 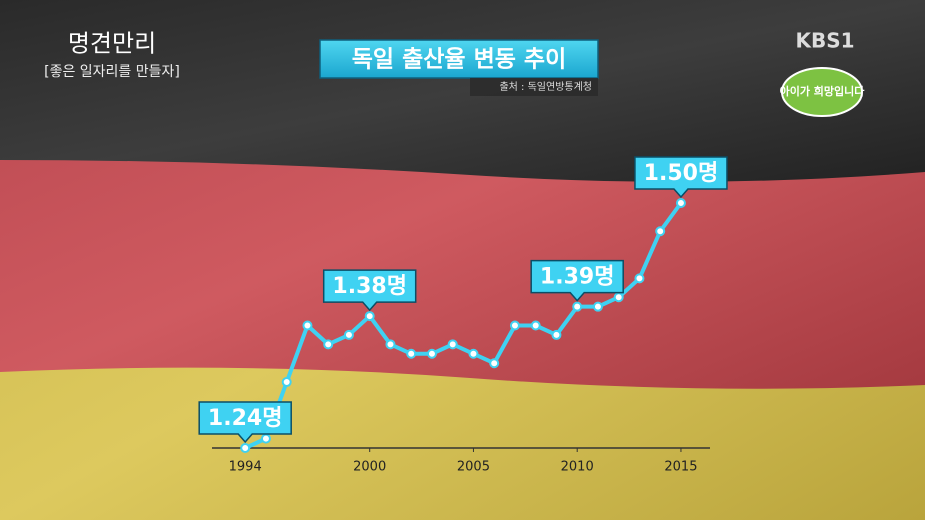 I want to click on chart-title: 독일 출산율 변동 추이, so click(x=459, y=60).